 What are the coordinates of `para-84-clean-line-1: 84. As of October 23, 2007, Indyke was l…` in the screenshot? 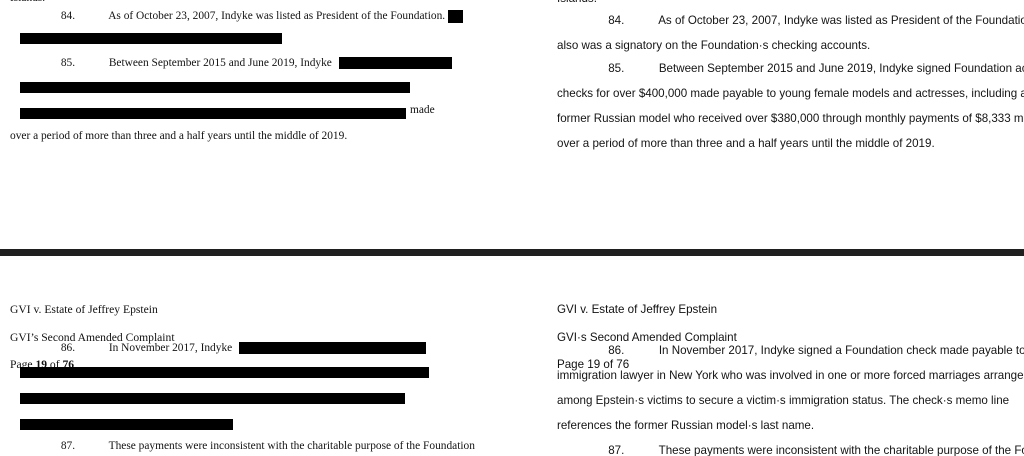 It's located at (790, 20).